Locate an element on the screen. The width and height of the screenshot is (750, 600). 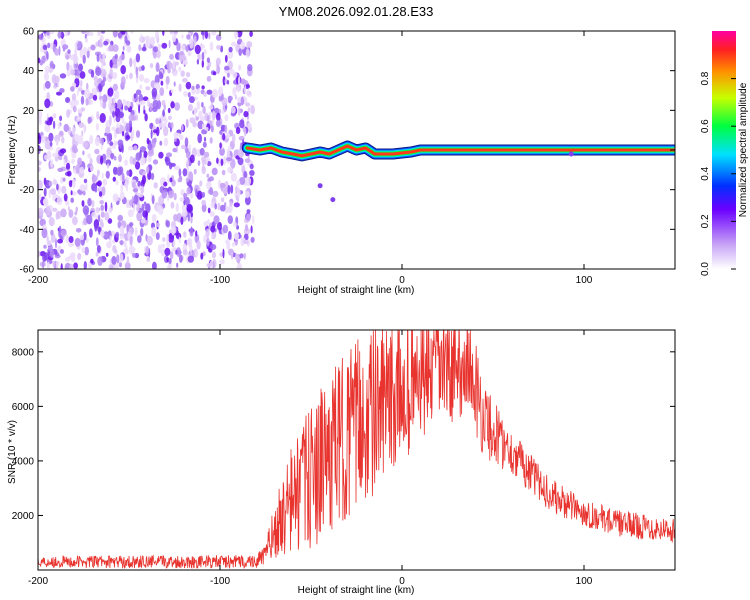
stray-point is located at coordinates (320, 186).